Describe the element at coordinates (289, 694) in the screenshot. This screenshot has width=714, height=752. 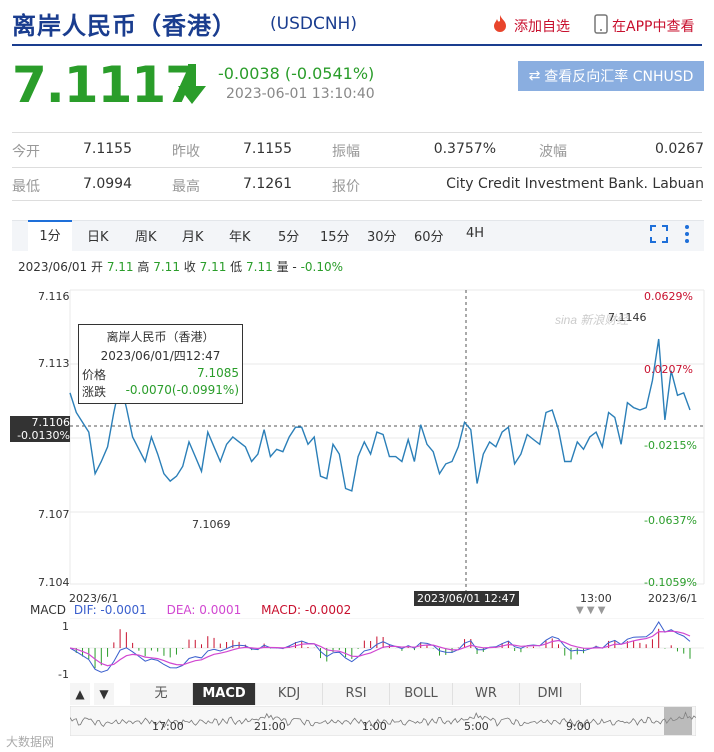
I see `indicator-tab-kdj: KDJ` at that location.